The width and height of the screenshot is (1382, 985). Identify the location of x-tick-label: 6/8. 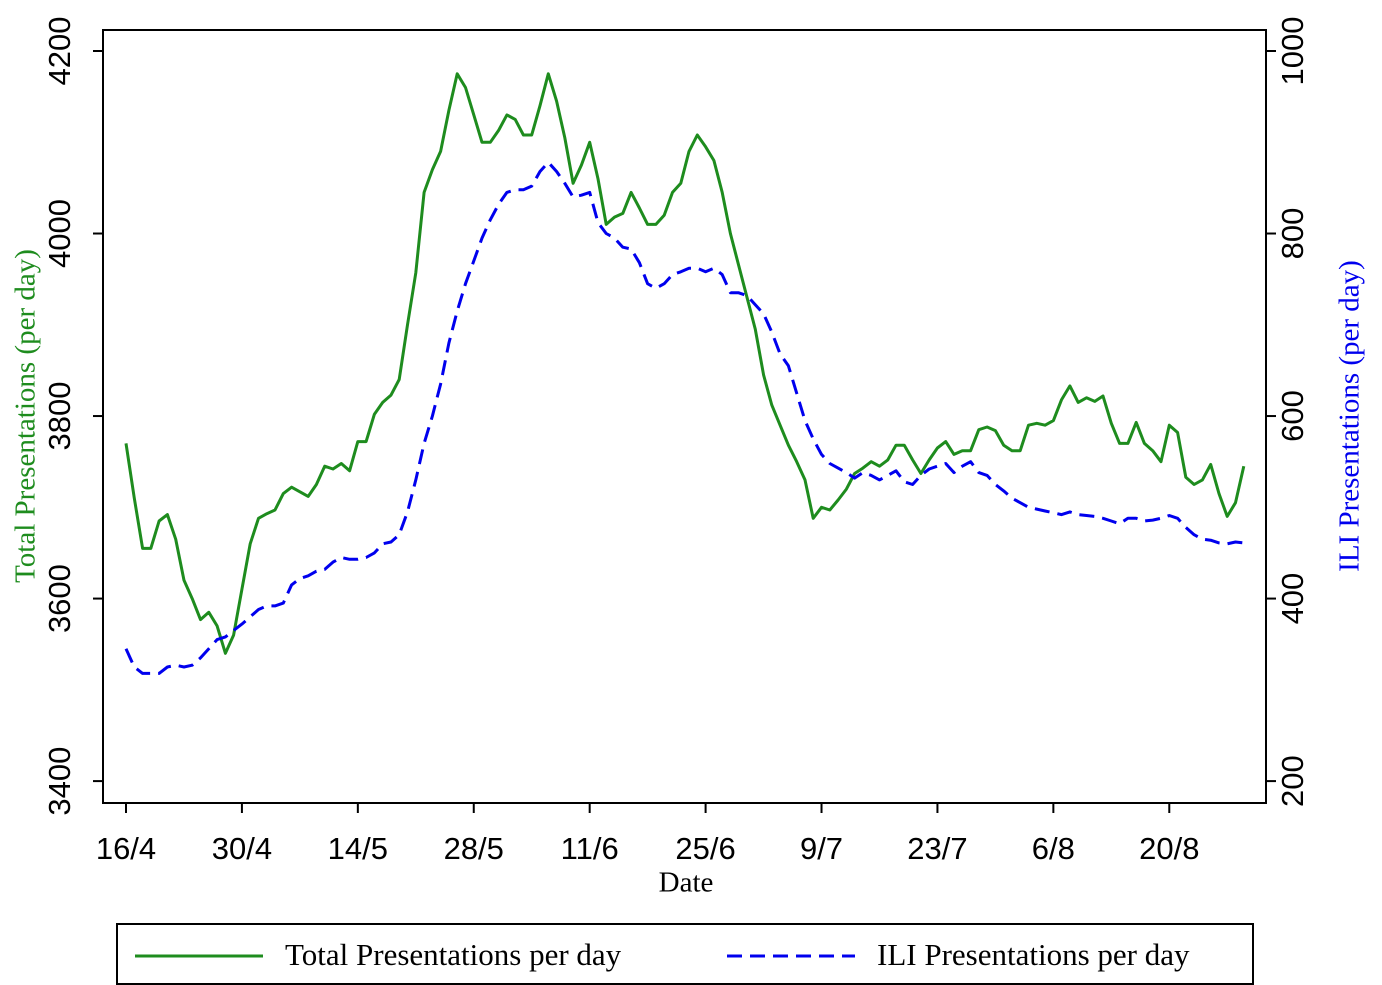
(1053, 848).